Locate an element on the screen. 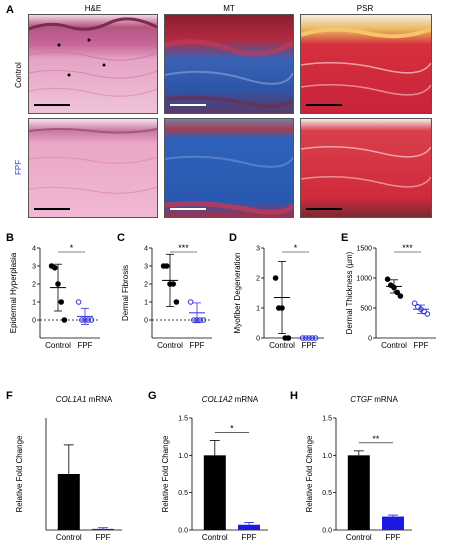 The width and height of the screenshot is (449, 550). significance-label: *** is located at coordinates (183, 248).